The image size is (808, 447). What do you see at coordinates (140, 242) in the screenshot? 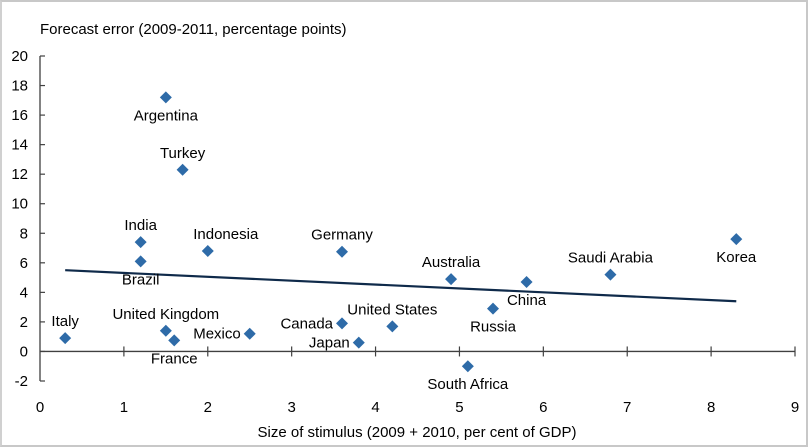
I see `point-india` at bounding box center [140, 242].